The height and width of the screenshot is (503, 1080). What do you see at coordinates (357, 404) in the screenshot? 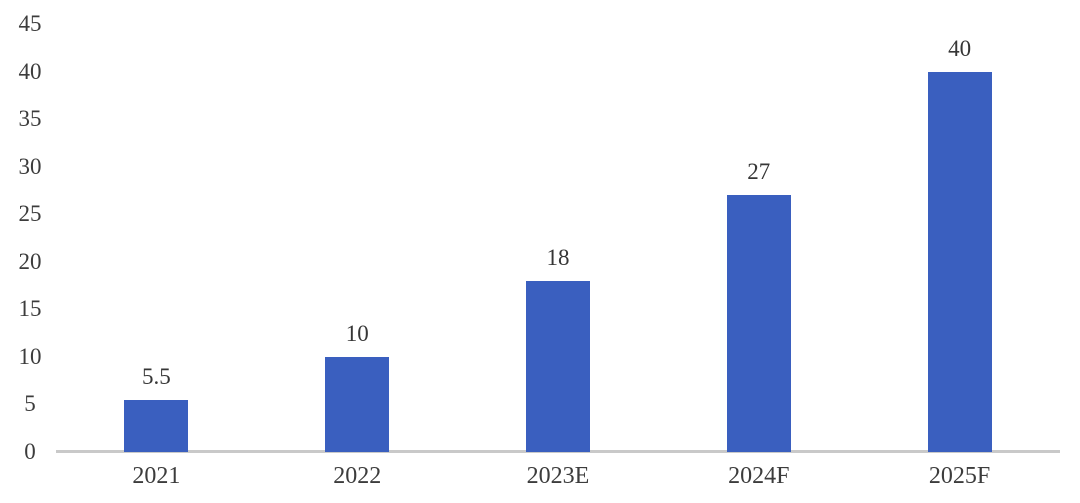
I see `bar-2022` at bounding box center [357, 404].